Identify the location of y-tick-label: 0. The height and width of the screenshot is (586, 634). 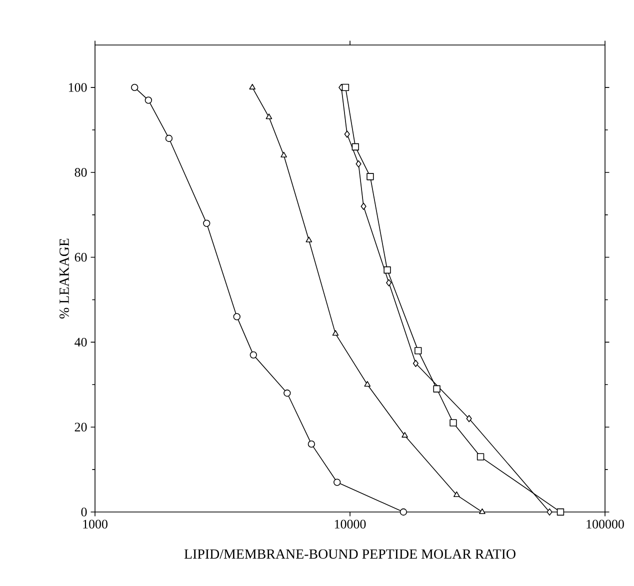
(84, 512).